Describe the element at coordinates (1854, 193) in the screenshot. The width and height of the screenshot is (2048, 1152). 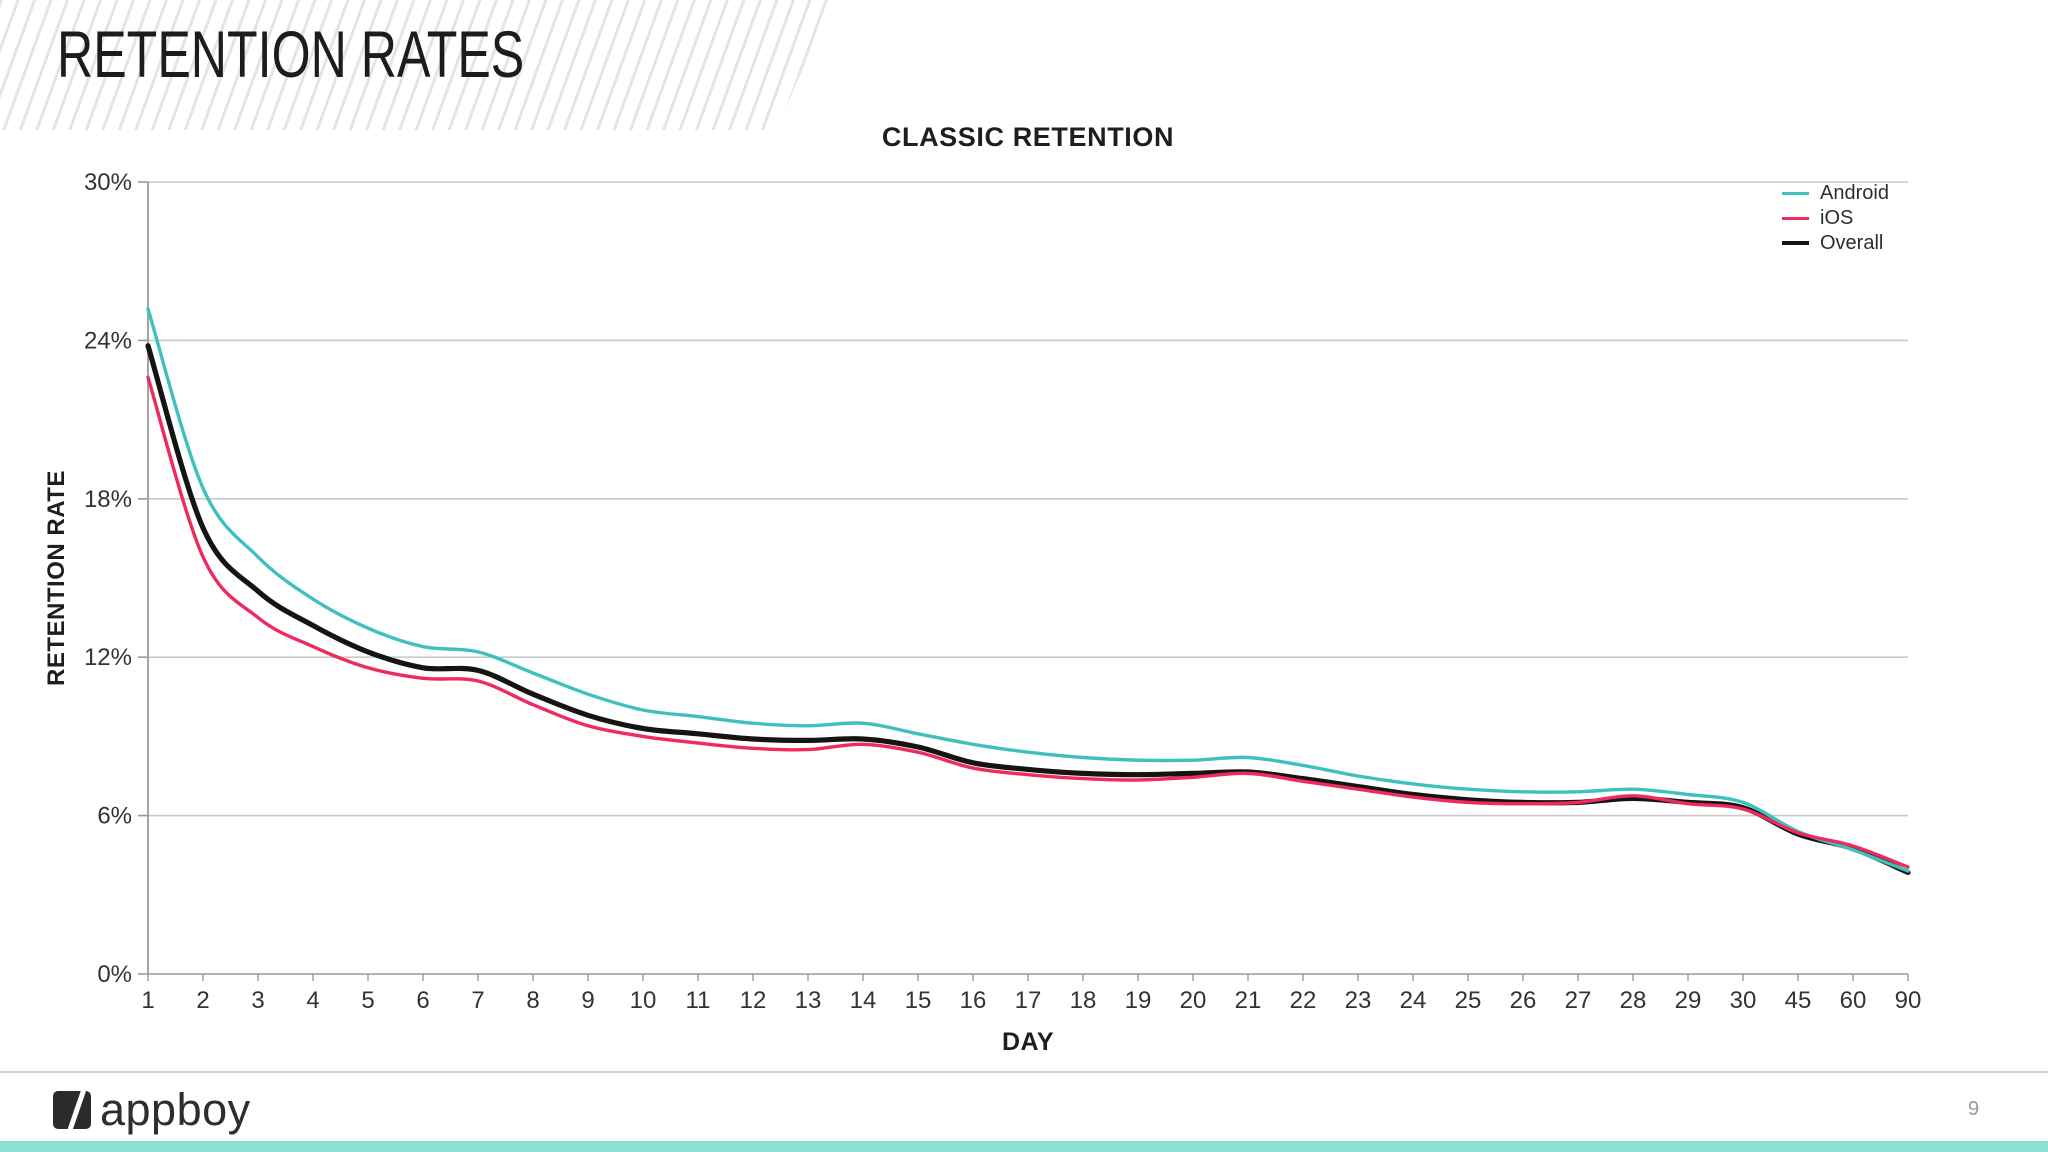
I see `legend-label: Android` at that location.